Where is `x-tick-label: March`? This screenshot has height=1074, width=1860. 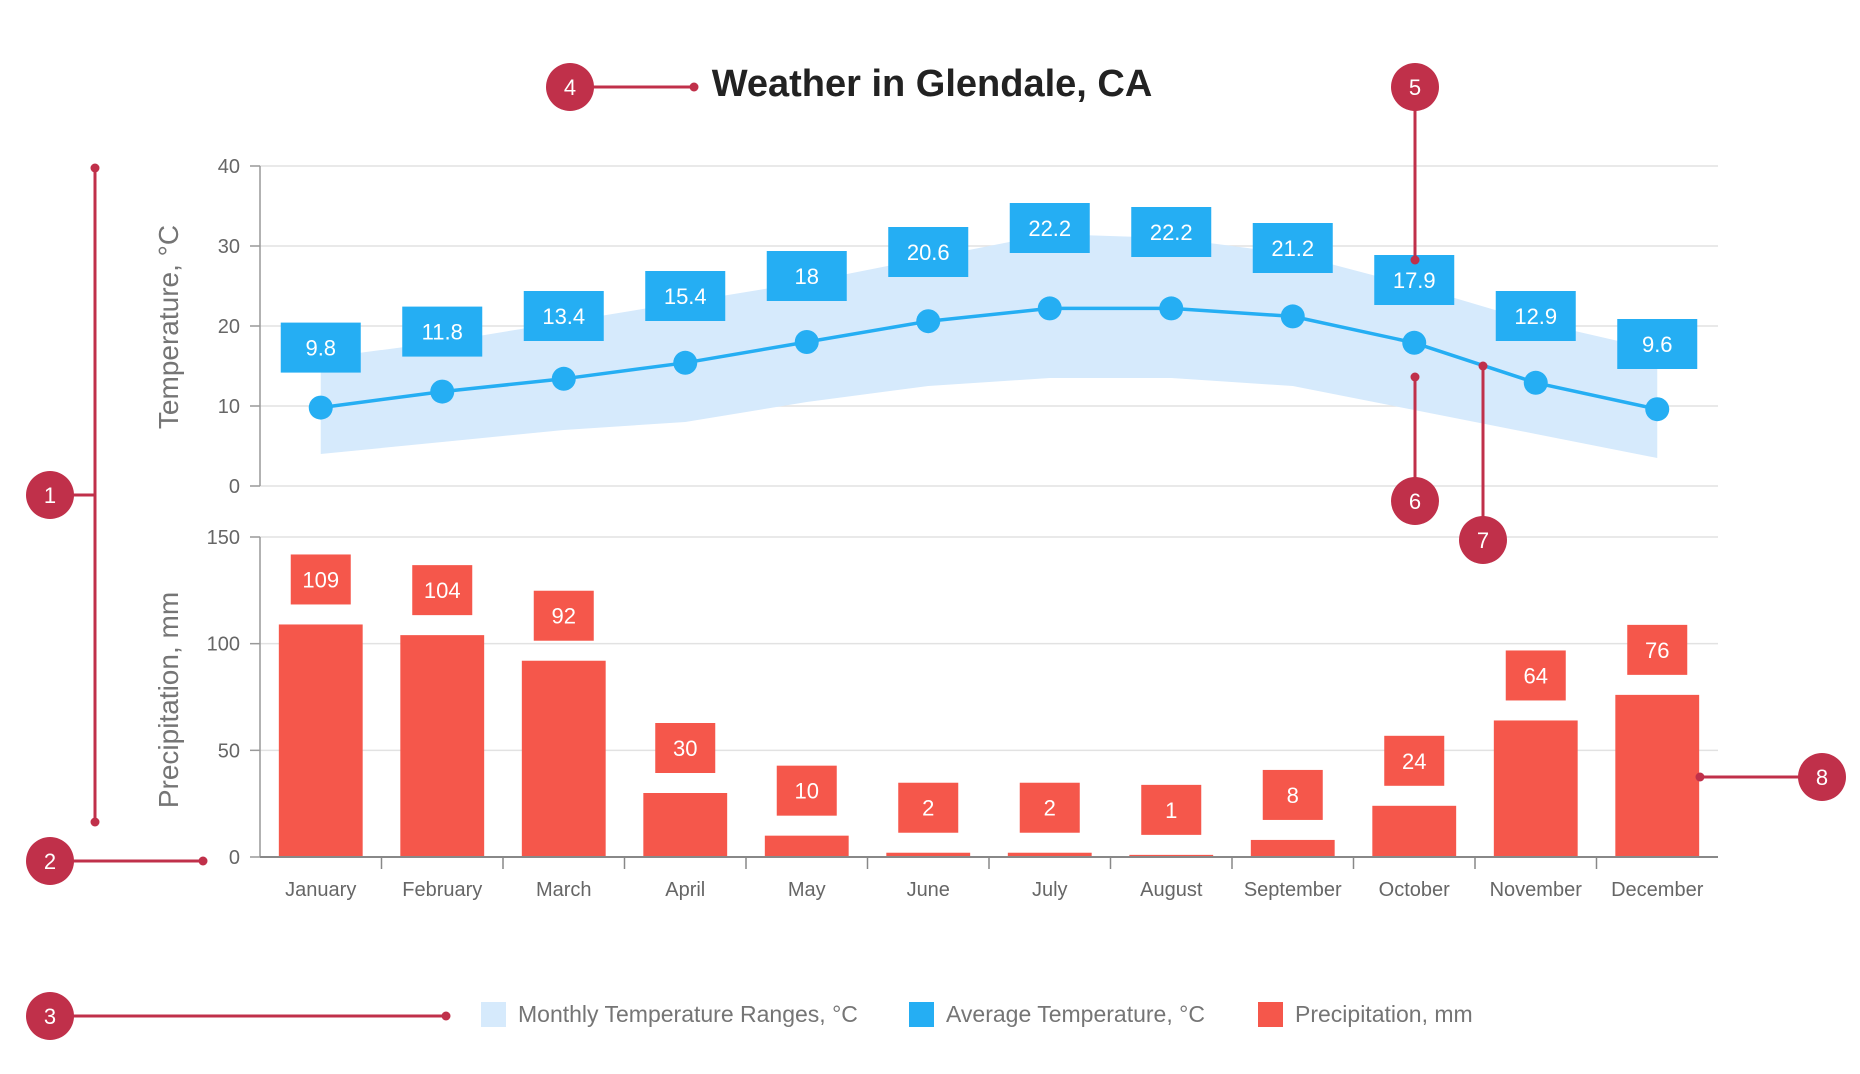 x-tick-label: March is located at coordinates (564, 890).